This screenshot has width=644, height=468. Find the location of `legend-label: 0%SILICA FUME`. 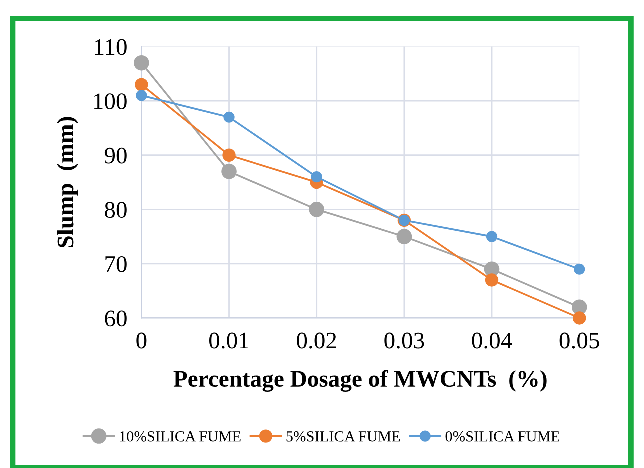

legend-label: 0%SILICA FUME is located at coordinates (503, 436).